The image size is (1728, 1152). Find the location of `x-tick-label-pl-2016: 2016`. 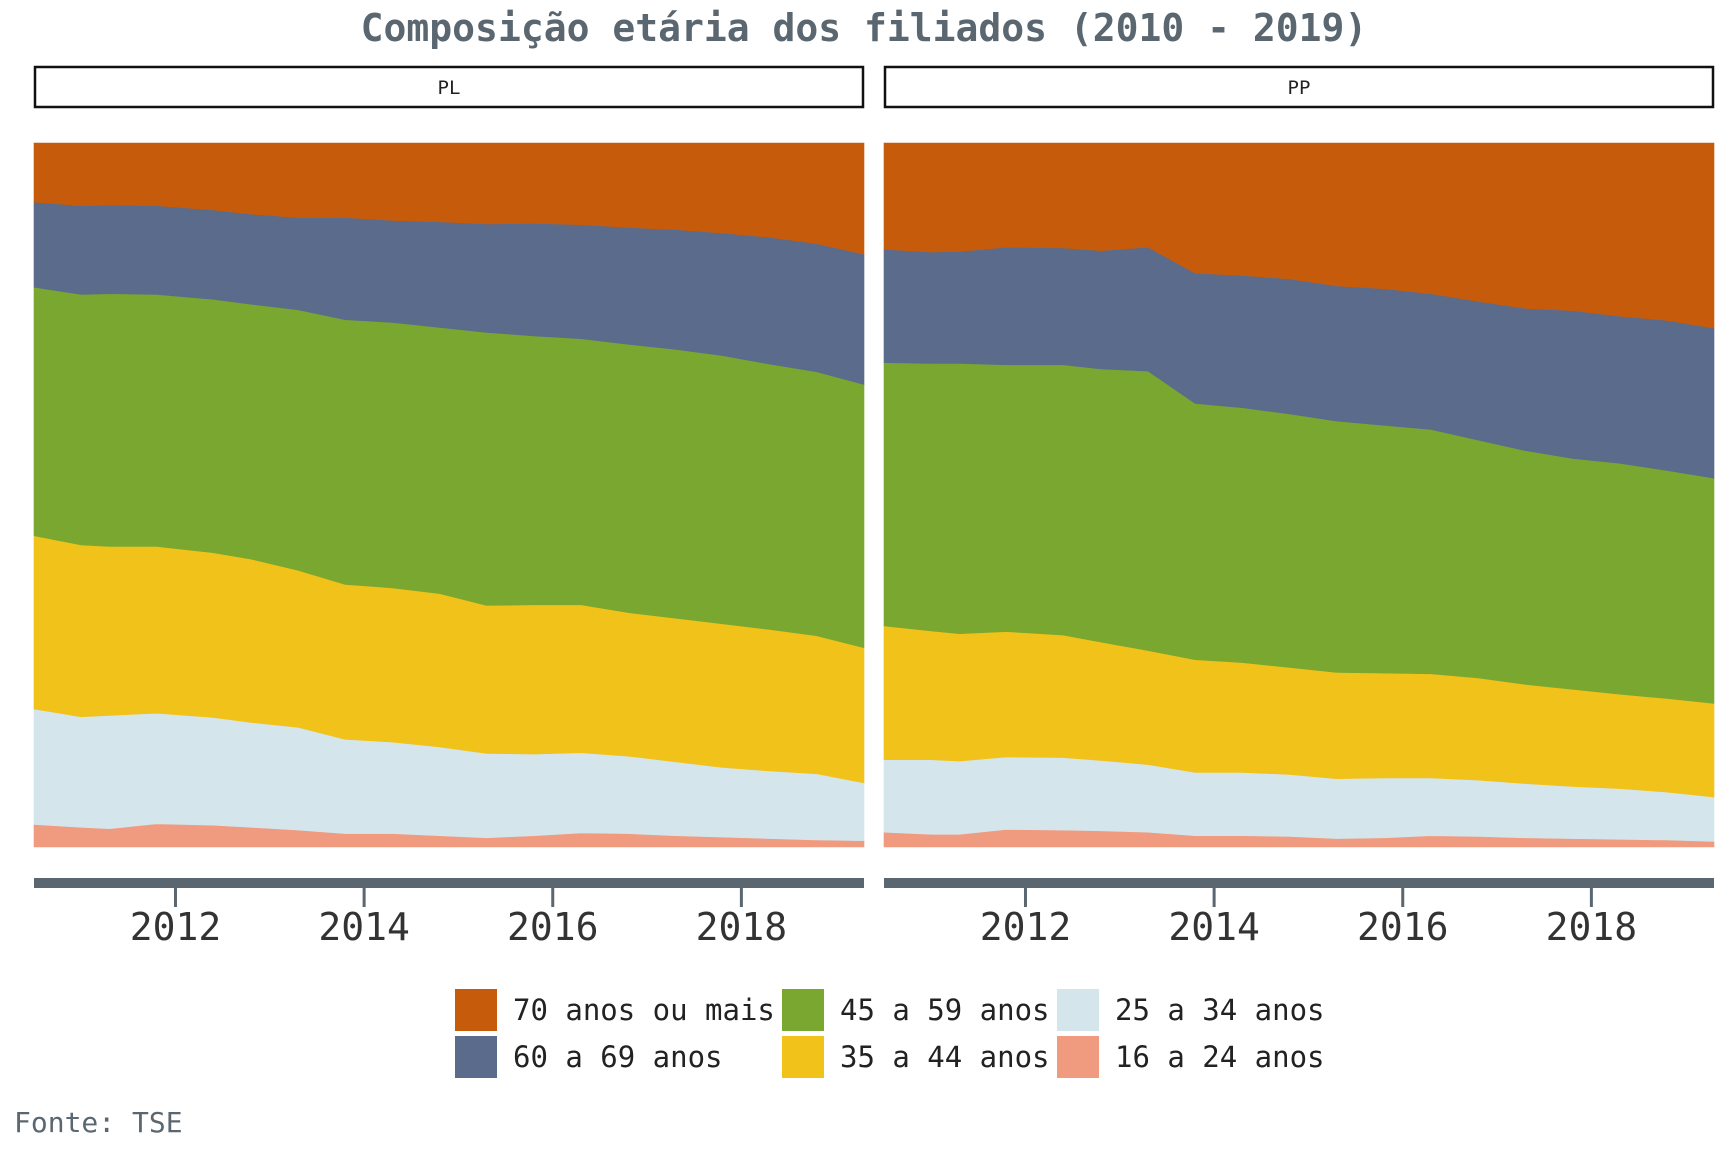

x-tick-label-pl-2016: 2016 is located at coordinates (553, 927).